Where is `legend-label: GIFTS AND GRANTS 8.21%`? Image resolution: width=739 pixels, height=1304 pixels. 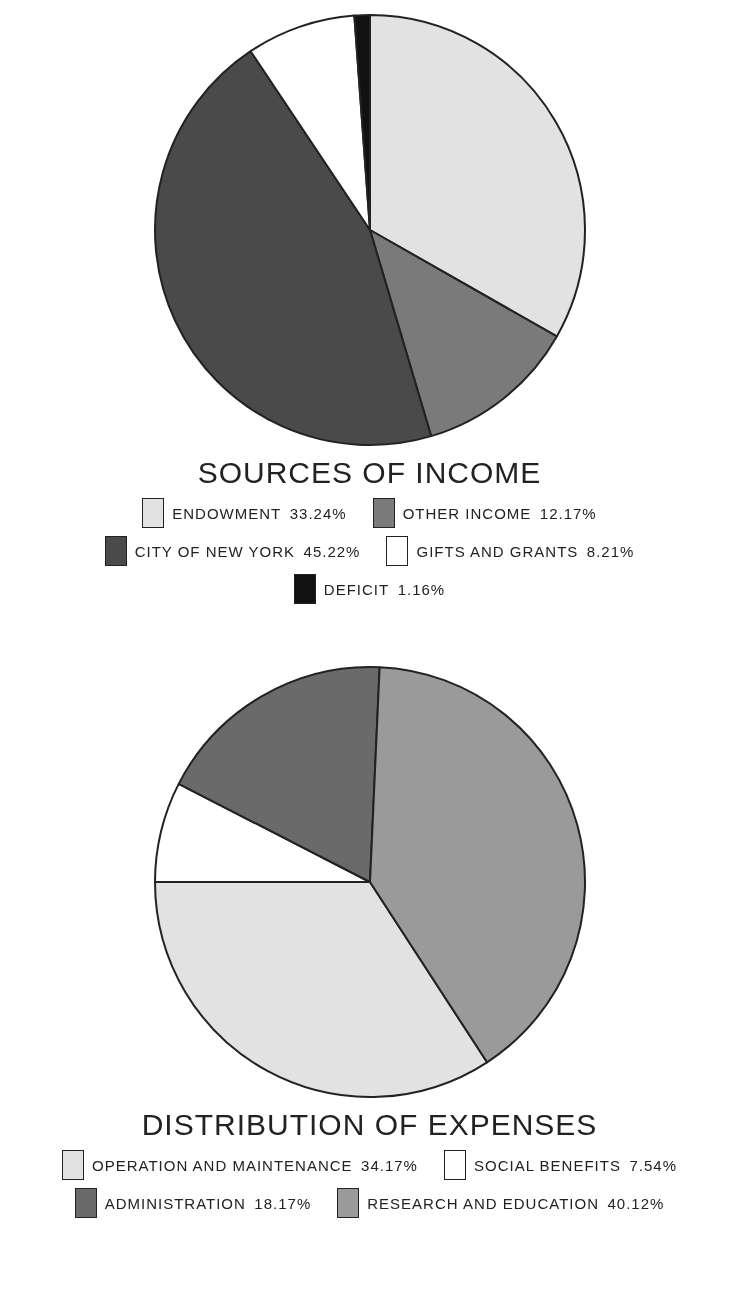
legend-label: GIFTS AND GRANTS 8.21% is located at coordinates (525, 551).